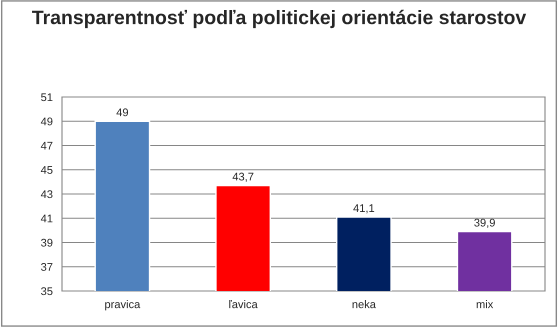 Image resolution: width=558 pixels, height=327 pixels. I want to click on data-label: 41,1, so click(363, 209).